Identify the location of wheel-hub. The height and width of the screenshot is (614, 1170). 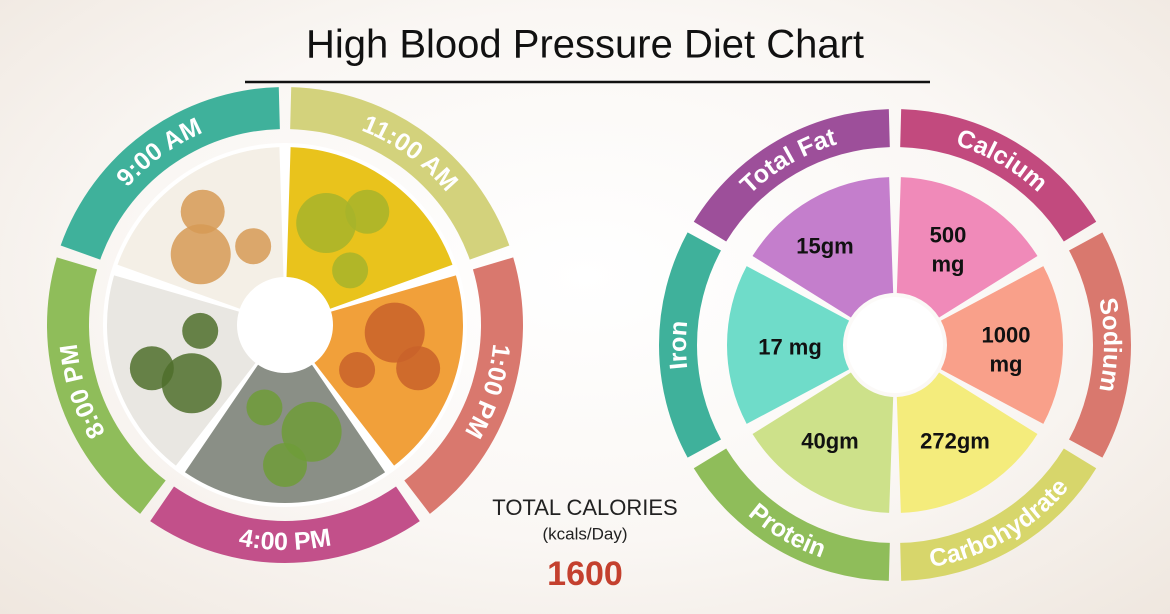
(285, 325).